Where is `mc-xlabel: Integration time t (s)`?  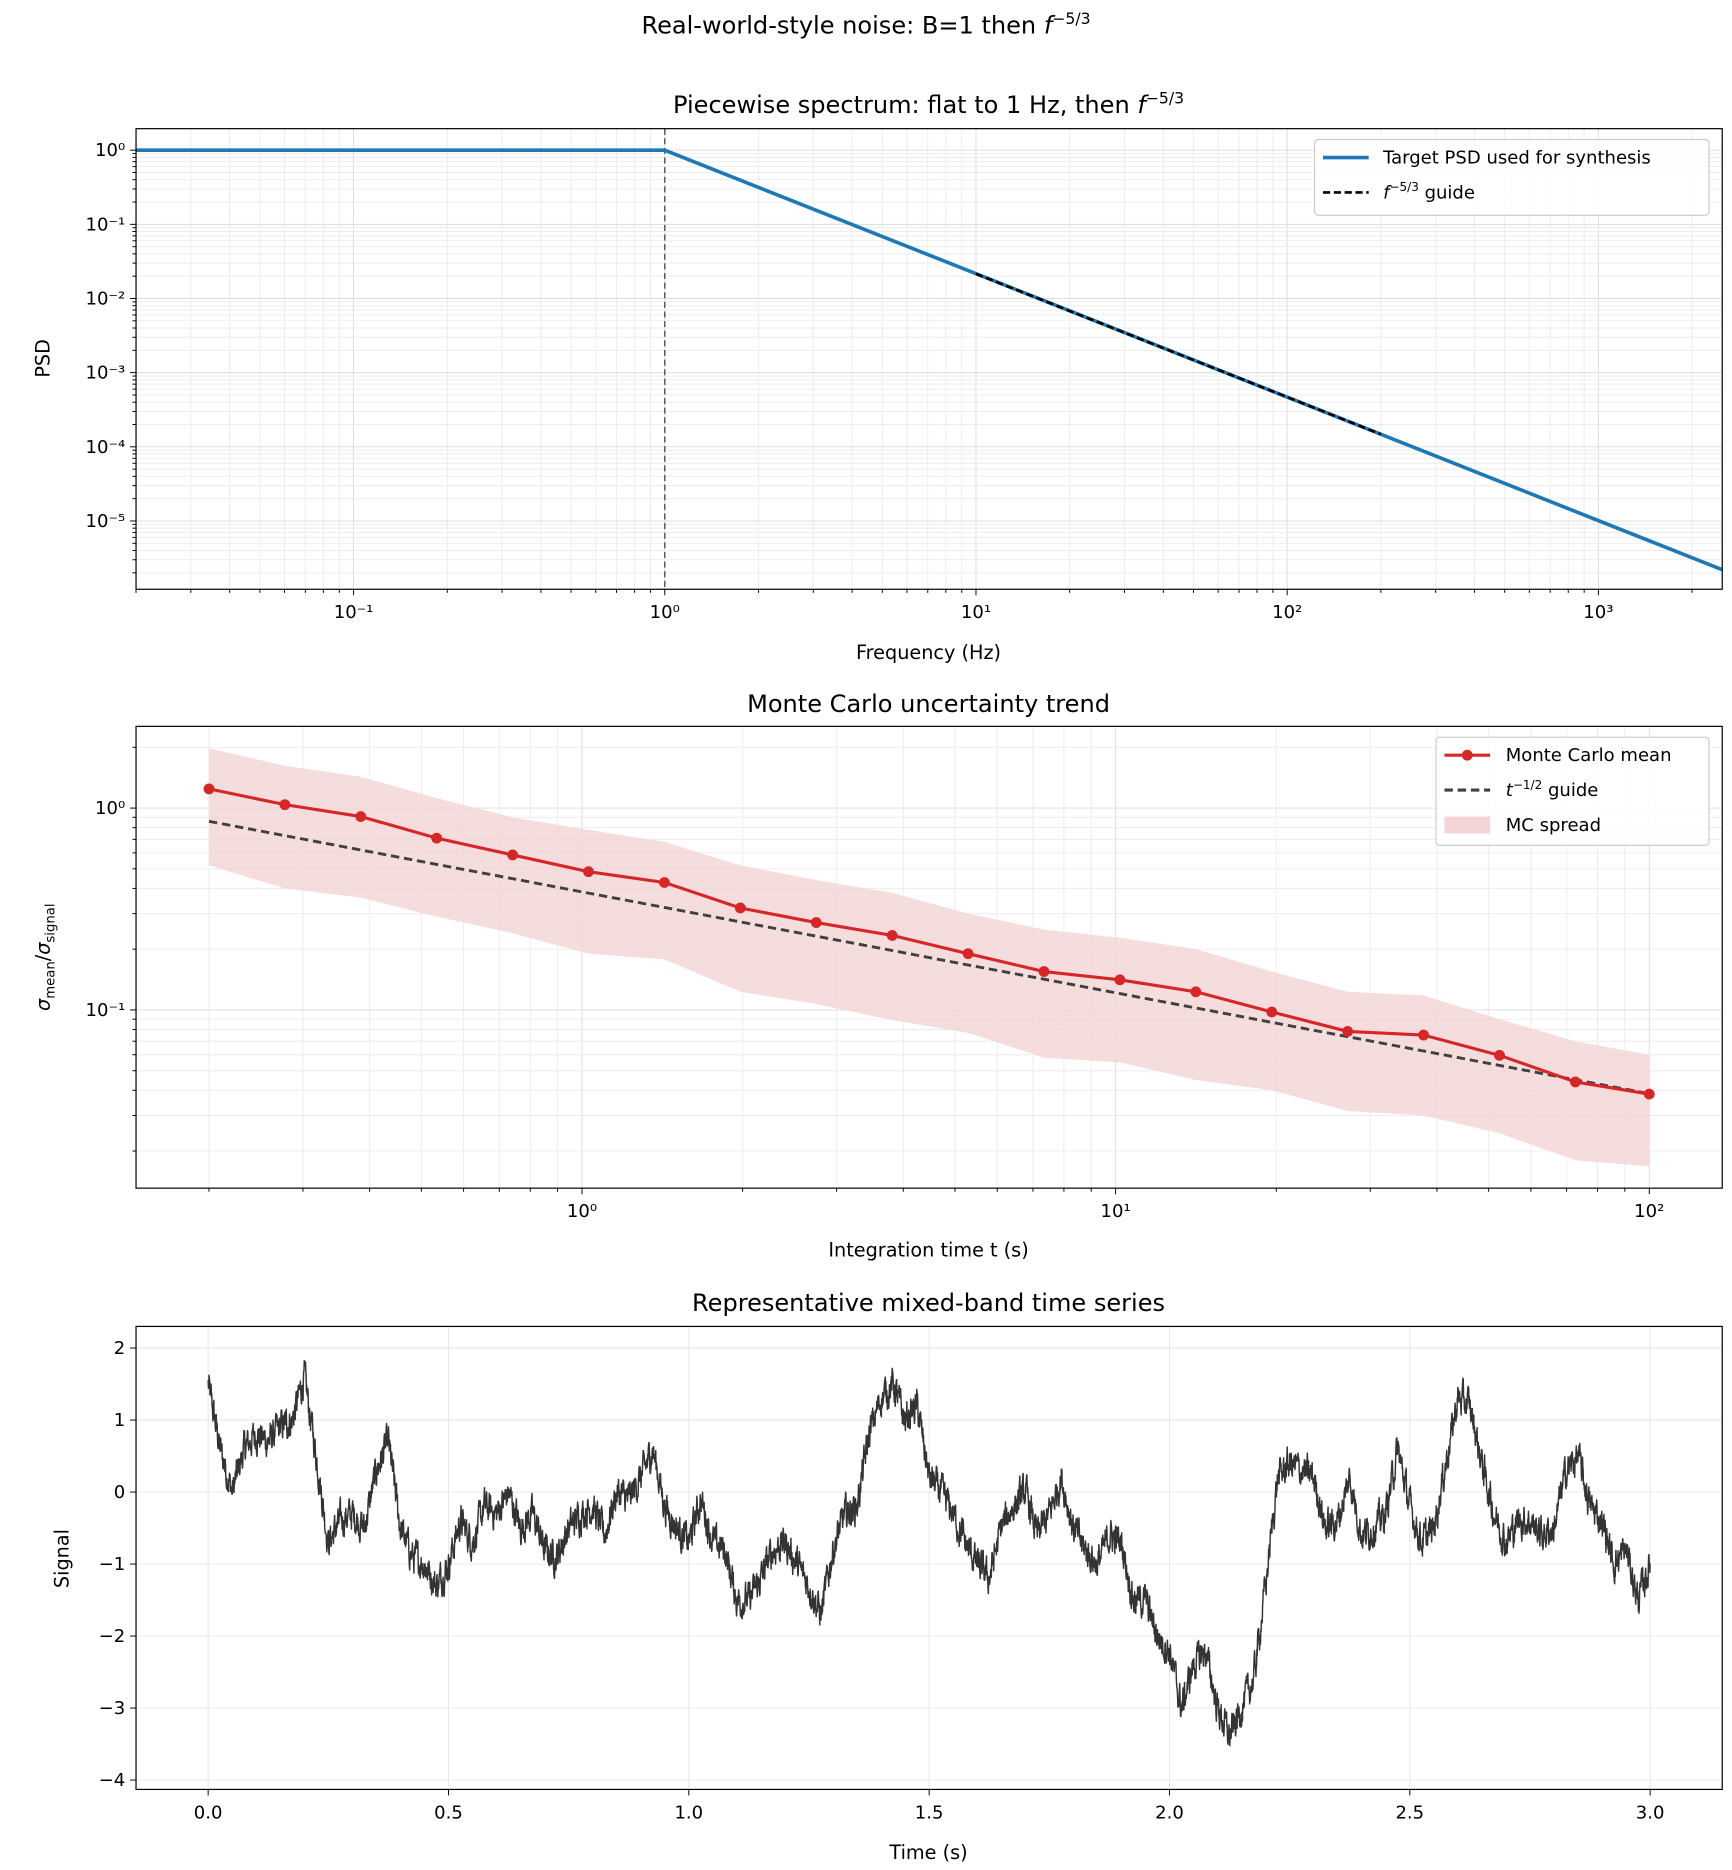 mc-xlabel: Integration time t (s) is located at coordinates (928, 1250).